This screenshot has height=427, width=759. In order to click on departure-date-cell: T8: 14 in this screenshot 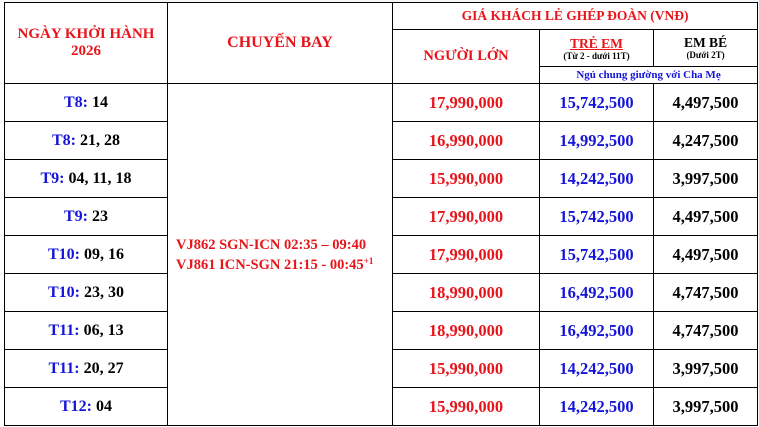, I will do `click(86, 102)`.